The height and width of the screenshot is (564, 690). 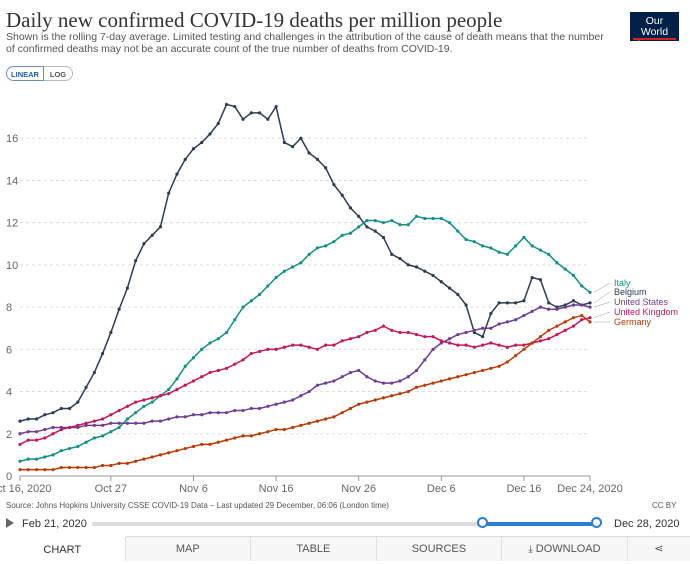 I want to click on license-label: CC BY, so click(x=664, y=505).